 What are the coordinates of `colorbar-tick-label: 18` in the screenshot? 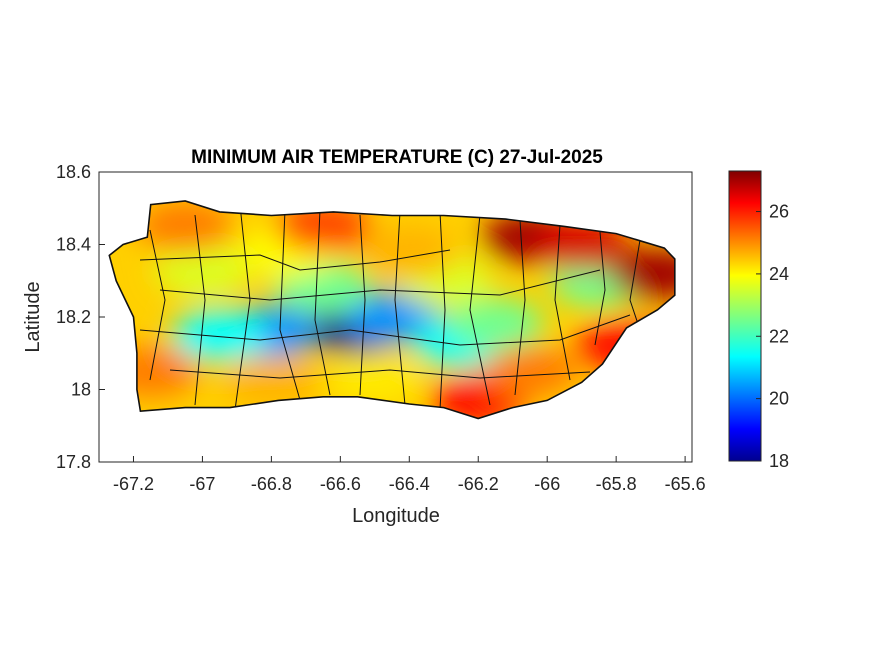 It's located at (779, 461).